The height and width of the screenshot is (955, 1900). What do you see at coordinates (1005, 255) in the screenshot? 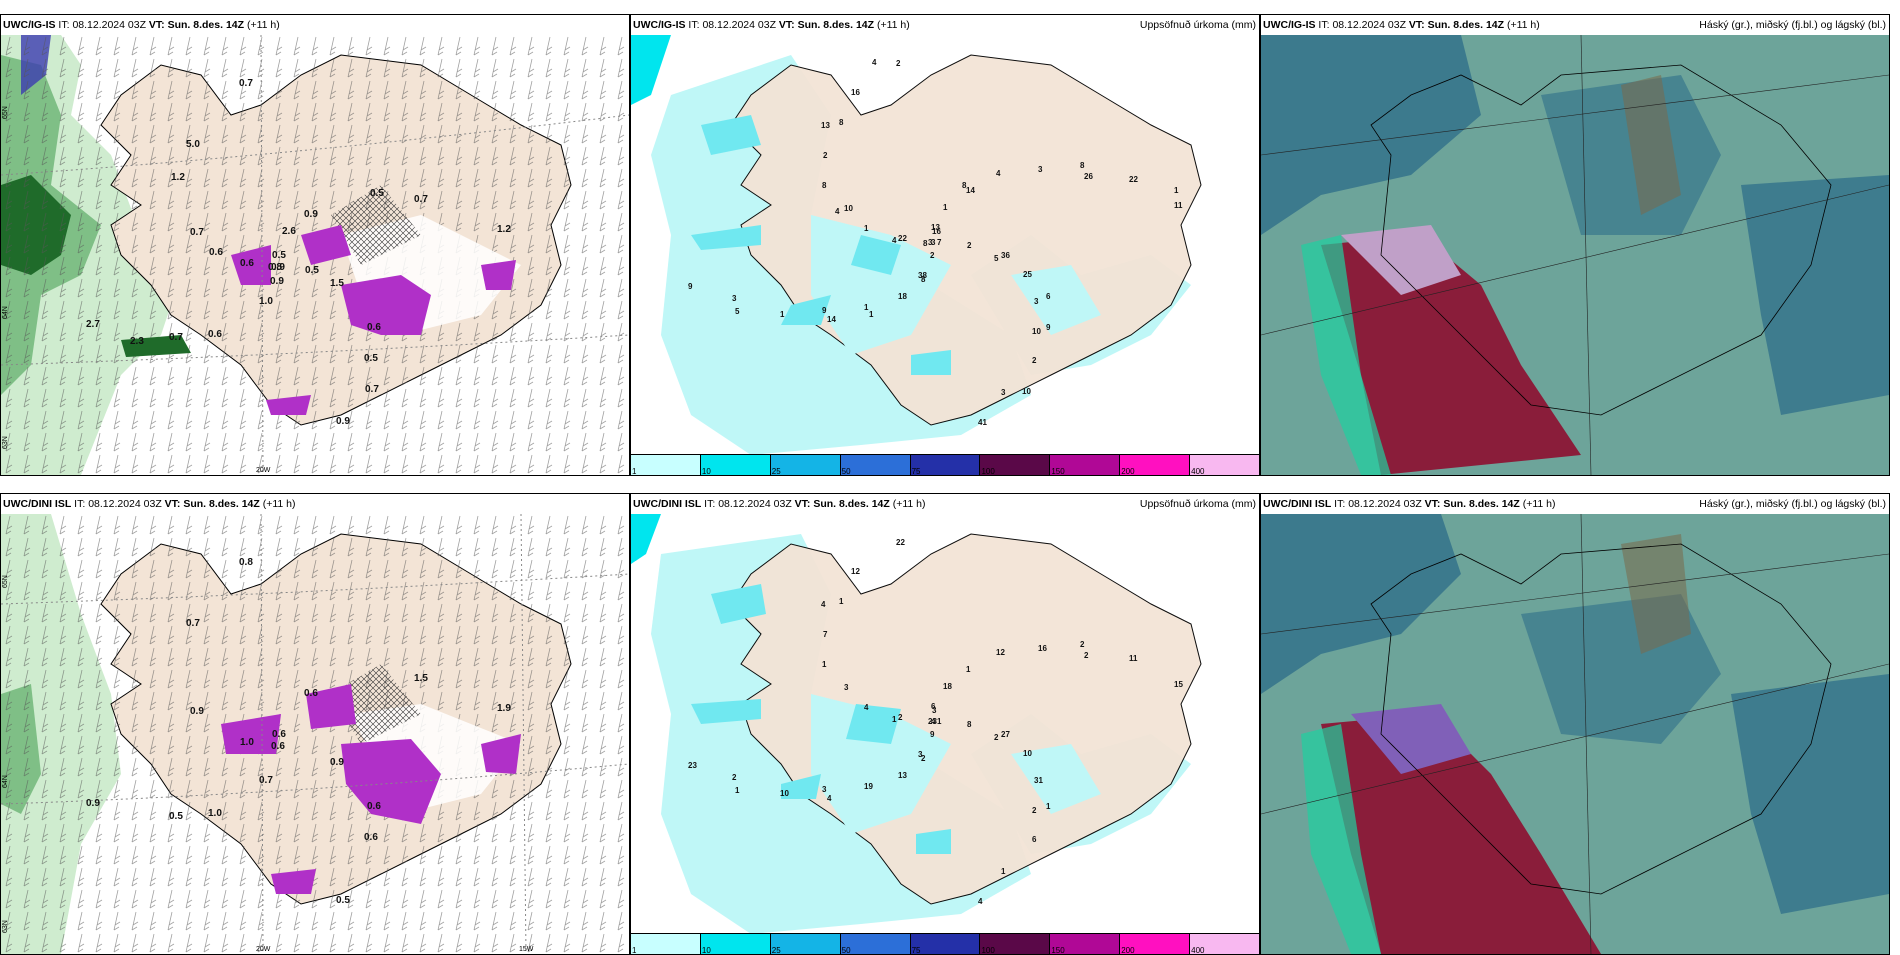
I see `value-label: 36` at bounding box center [1005, 255].